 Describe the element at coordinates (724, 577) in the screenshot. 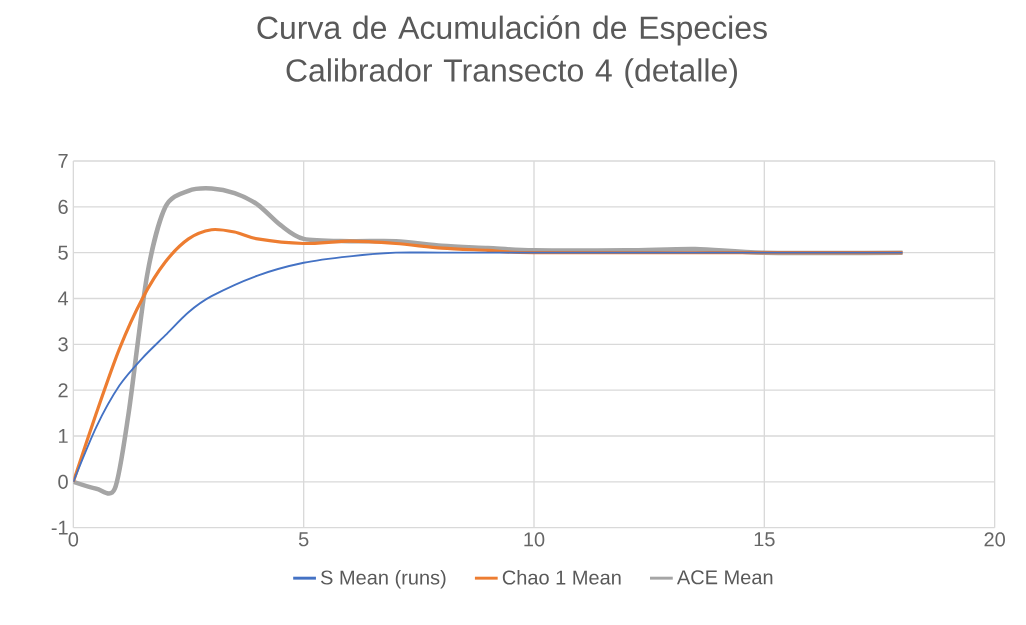

I see `legend-label: ACE Mean` at that location.